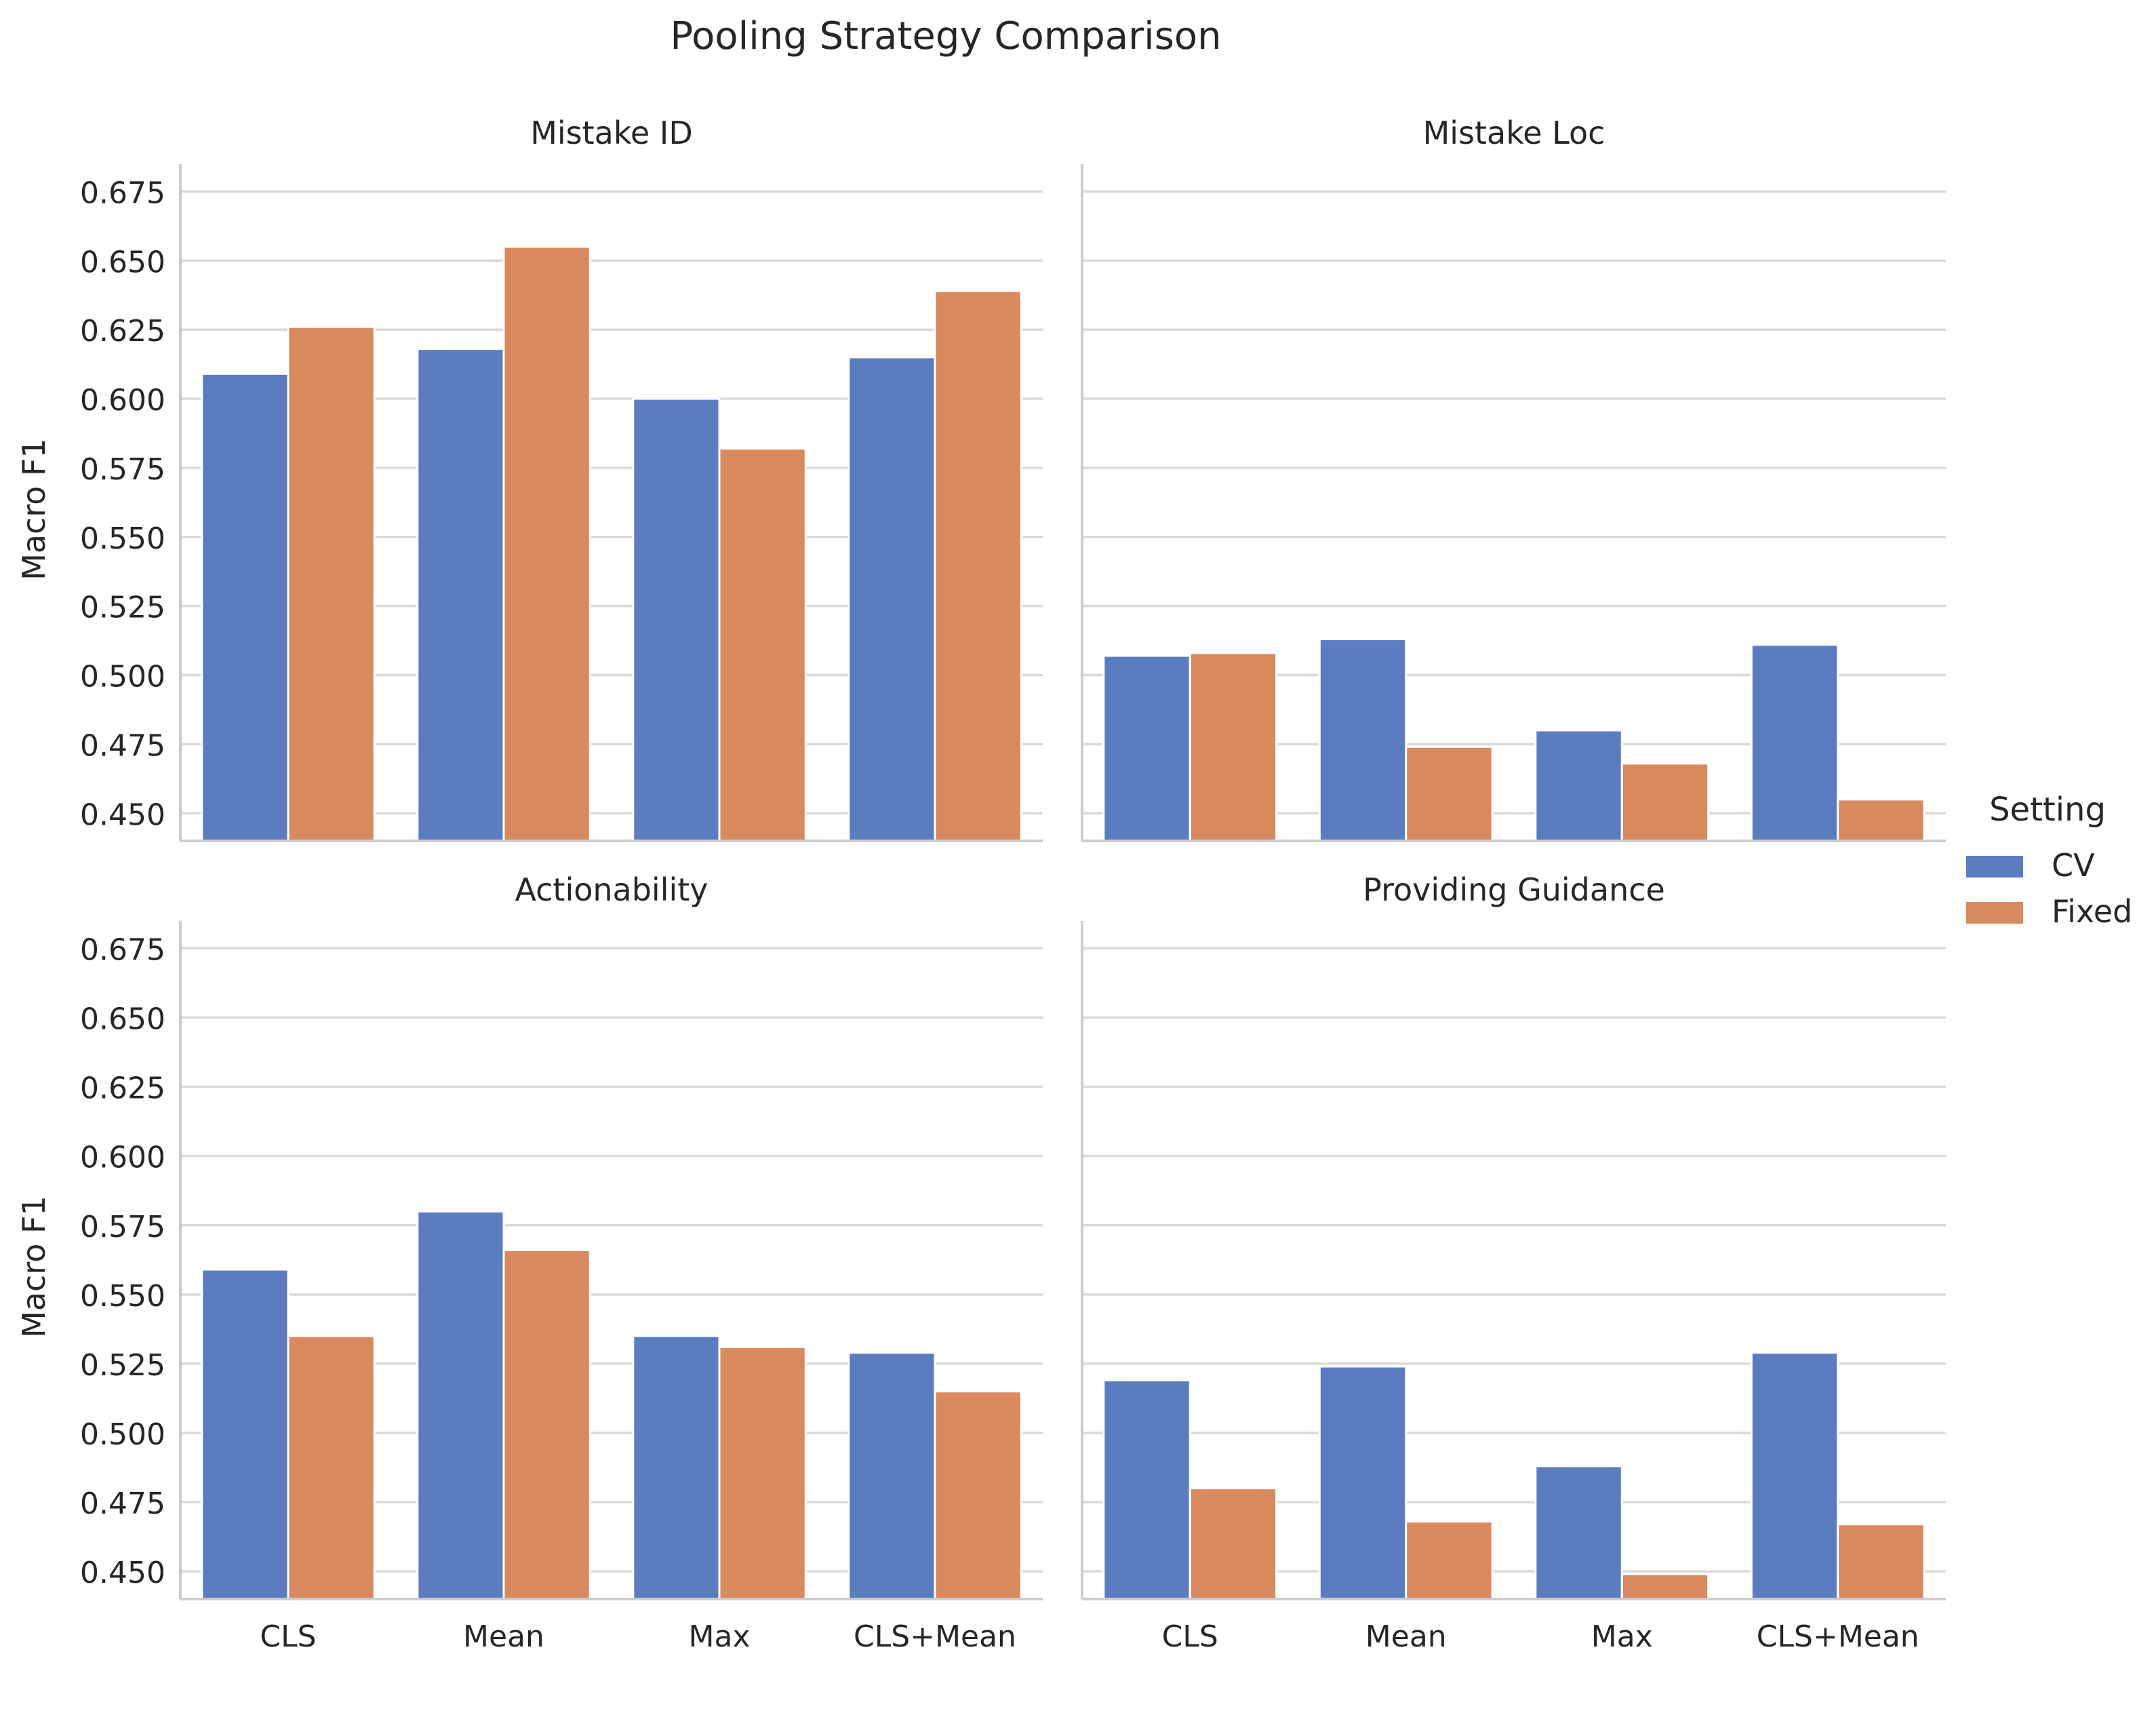 This screenshot has width=2156, height=1713. Describe the element at coordinates (2092, 911) in the screenshot. I see `legend-label-fixed: Fixed` at that location.